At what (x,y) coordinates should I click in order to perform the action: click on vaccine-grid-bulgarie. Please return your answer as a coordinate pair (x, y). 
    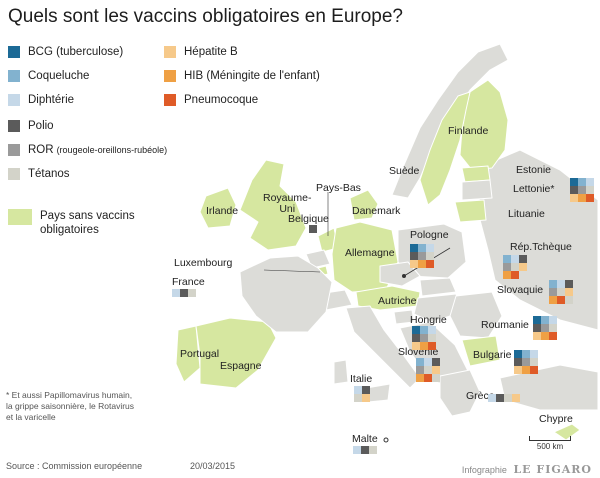
    Looking at the image, I should click on (526, 362).